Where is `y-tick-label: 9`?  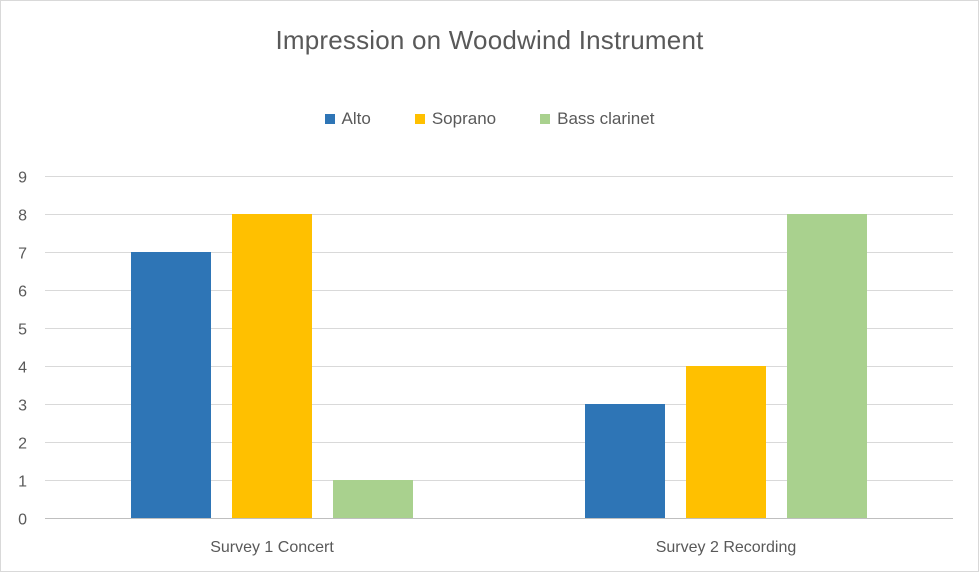 y-tick-label: 9 is located at coordinates (22, 178).